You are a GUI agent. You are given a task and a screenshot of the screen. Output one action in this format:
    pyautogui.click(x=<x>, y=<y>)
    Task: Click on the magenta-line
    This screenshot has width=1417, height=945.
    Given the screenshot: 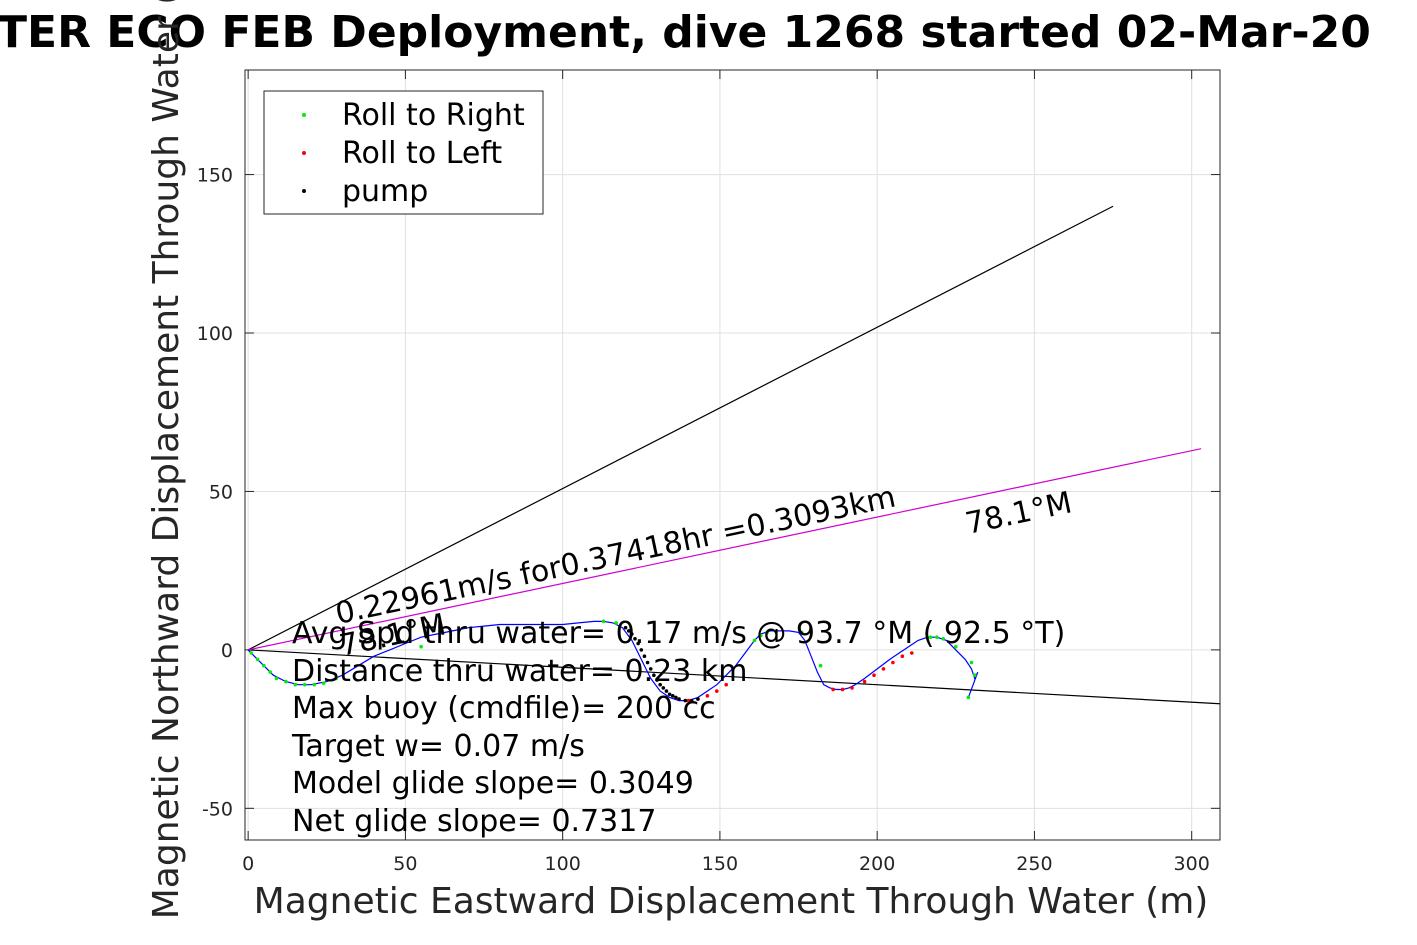 What is the action you would take?
    pyautogui.click(x=725, y=549)
    